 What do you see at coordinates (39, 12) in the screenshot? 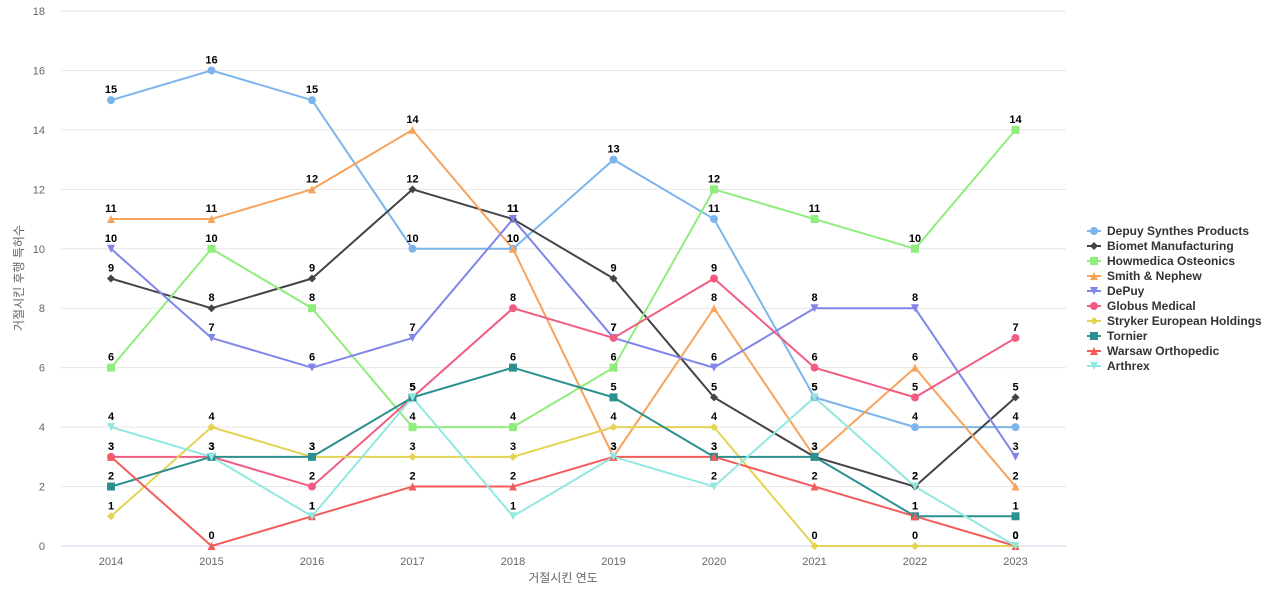
I see `y-tick-label: 18` at bounding box center [39, 12].